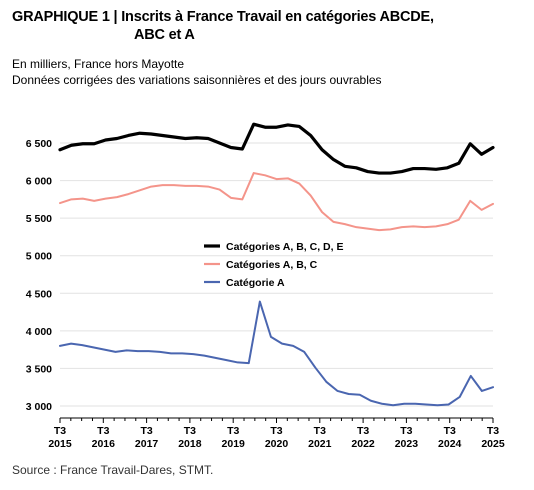  Describe the element at coordinates (39, 369) in the screenshot. I see `y-tick-label: 3 500` at that location.